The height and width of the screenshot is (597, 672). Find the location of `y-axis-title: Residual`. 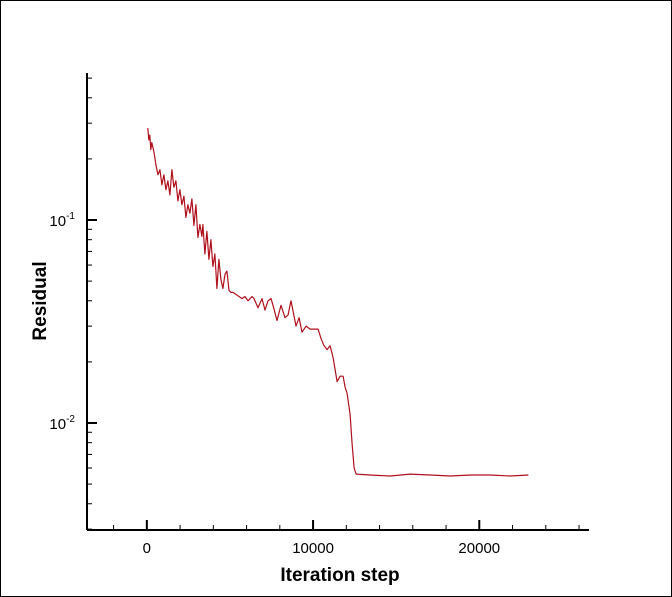

y-axis-title: Residual is located at coordinates (40, 300).